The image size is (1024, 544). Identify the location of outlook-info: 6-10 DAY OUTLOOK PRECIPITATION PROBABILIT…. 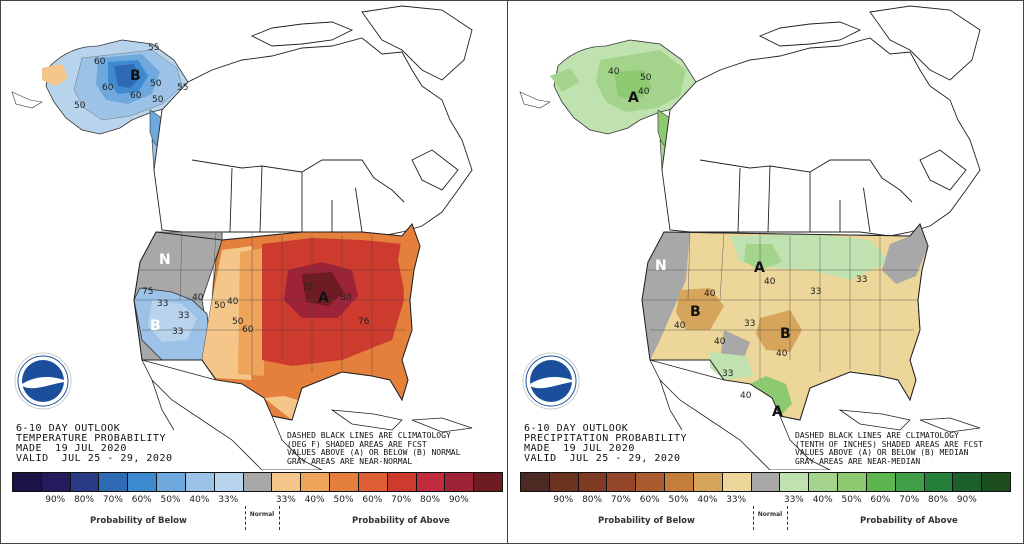
(606, 443).